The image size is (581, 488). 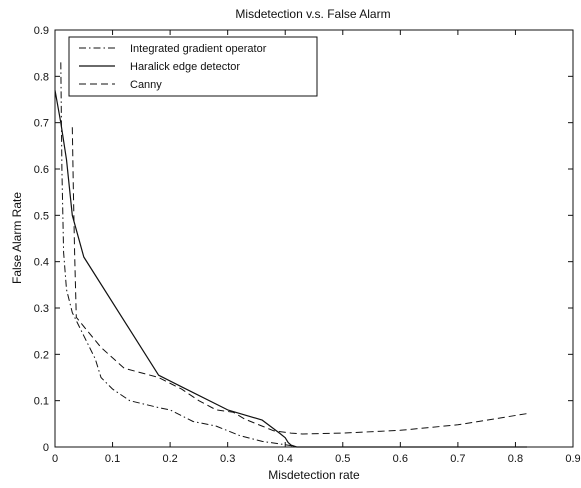 I want to click on y-tick-label: 0, so click(x=46, y=448).